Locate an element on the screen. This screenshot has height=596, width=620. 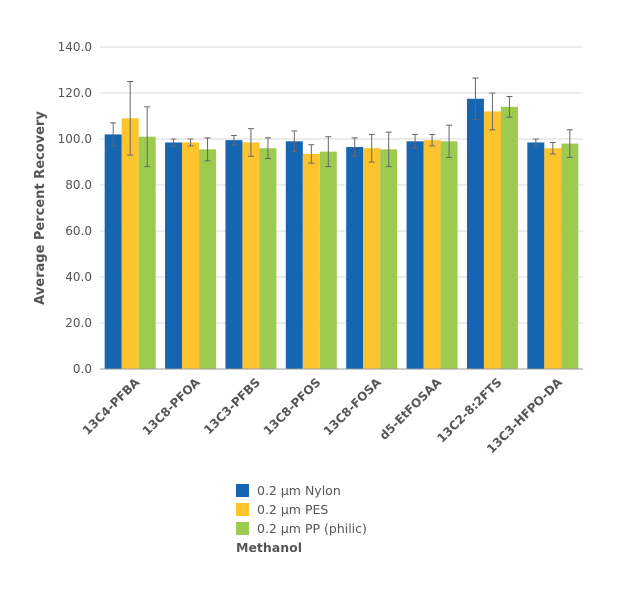
x-category-label: 13C8-FOSA is located at coordinates (353, 407).